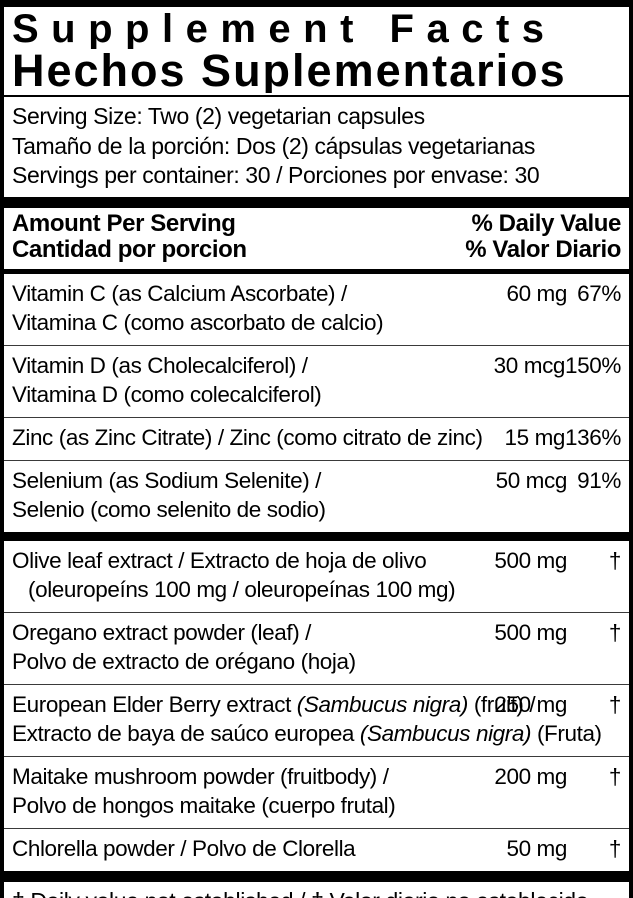 Image resolution: width=633 pixels, height=898 pixels. Describe the element at coordinates (529, 365) in the screenshot. I see `amount-value: 30 mcg` at that location.